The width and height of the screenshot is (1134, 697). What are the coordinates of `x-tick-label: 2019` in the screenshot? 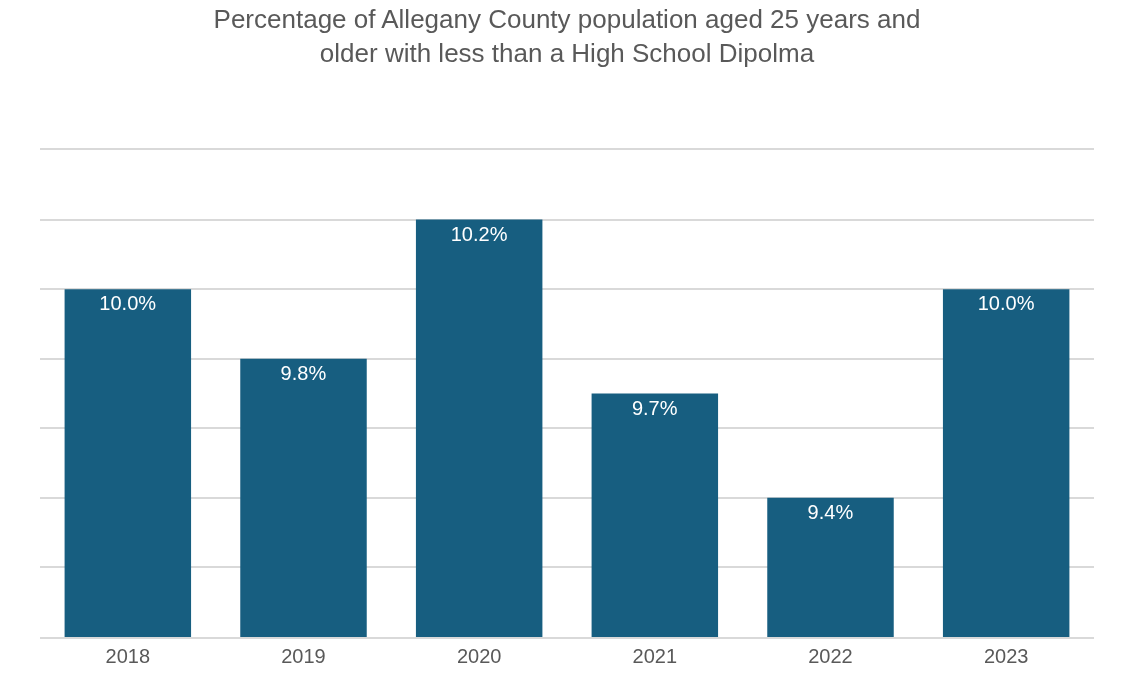 It's located at (303, 655).